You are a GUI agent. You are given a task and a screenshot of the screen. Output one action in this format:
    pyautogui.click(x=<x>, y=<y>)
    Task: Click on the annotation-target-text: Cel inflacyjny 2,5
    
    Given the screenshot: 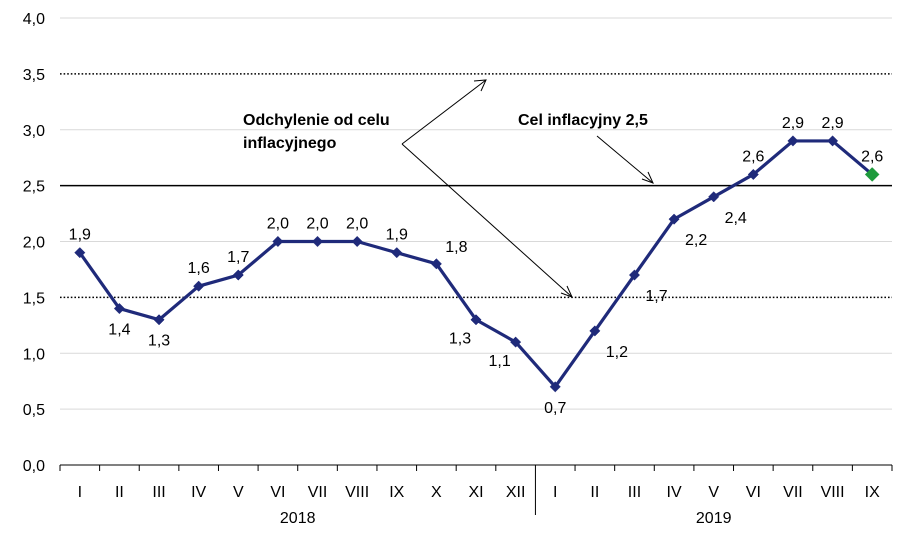 What is the action you would take?
    pyautogui.click(x=583, y=120)
    